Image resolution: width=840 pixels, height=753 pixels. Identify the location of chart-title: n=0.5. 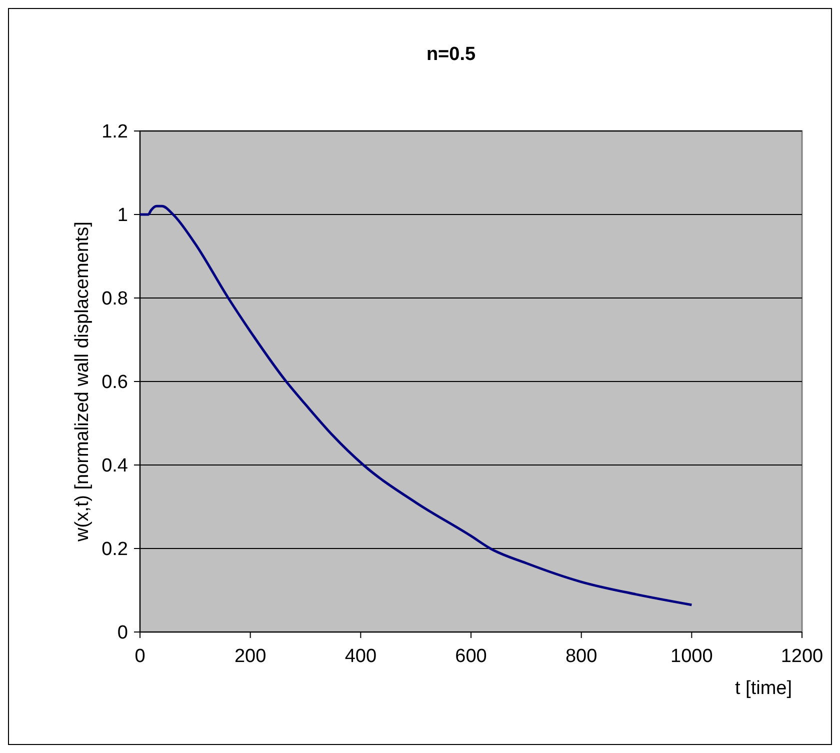
(451, 54).